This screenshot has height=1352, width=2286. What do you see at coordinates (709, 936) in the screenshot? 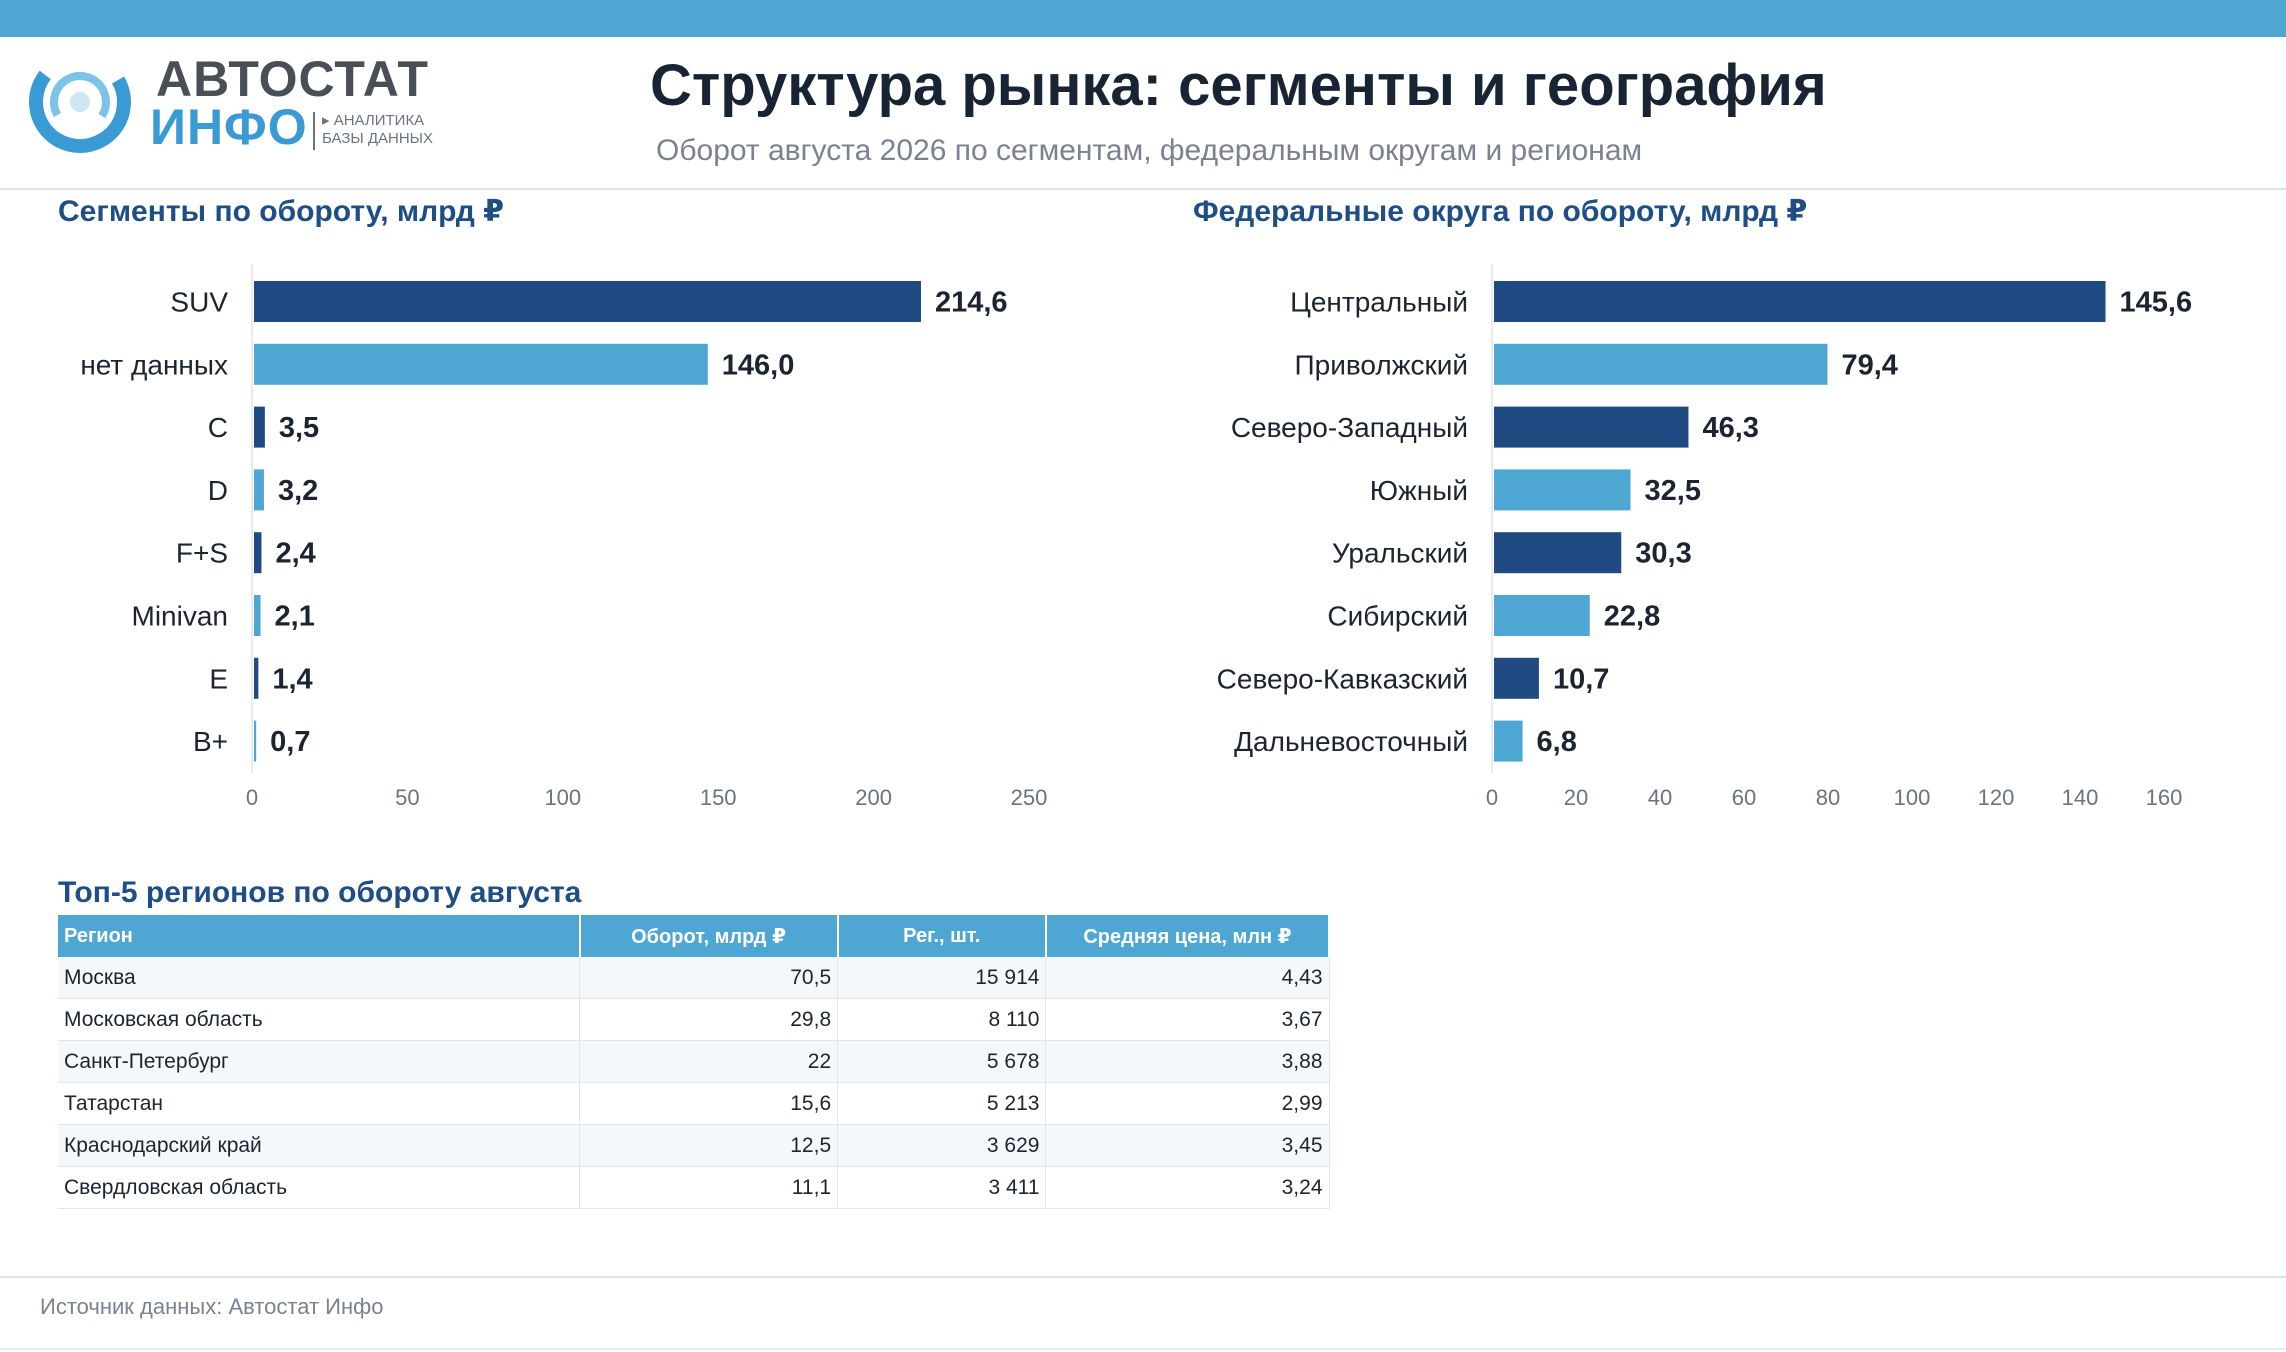
I see `column-header-turnover: Оборот, млрд ₽` at bounding box center [709, 936].